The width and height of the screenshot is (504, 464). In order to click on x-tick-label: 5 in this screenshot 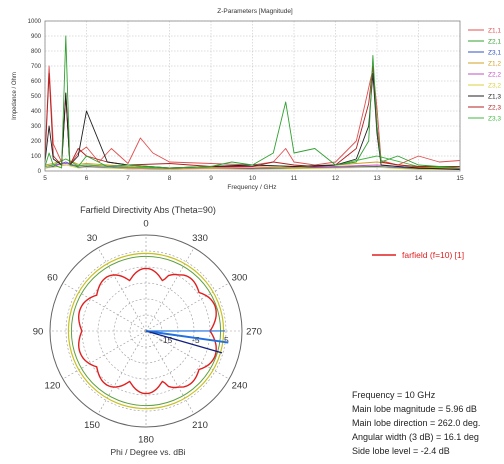, I will do `click(45, 178)`.